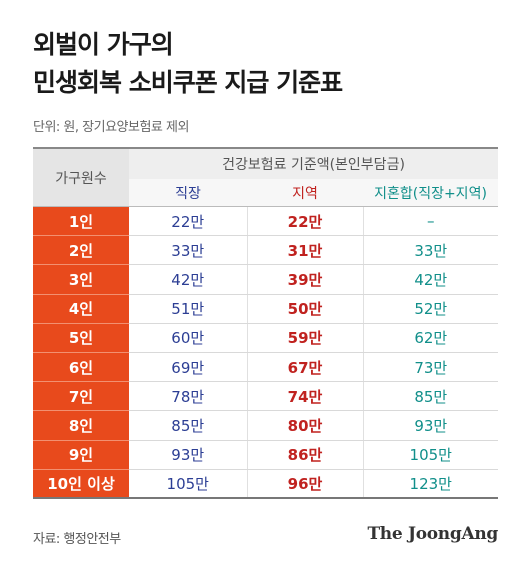 The width and height of the screenshot is (530, 568). Describe the element at coordinates (81, 455) in the screenshot. I see `row-label: 9인` at that location.